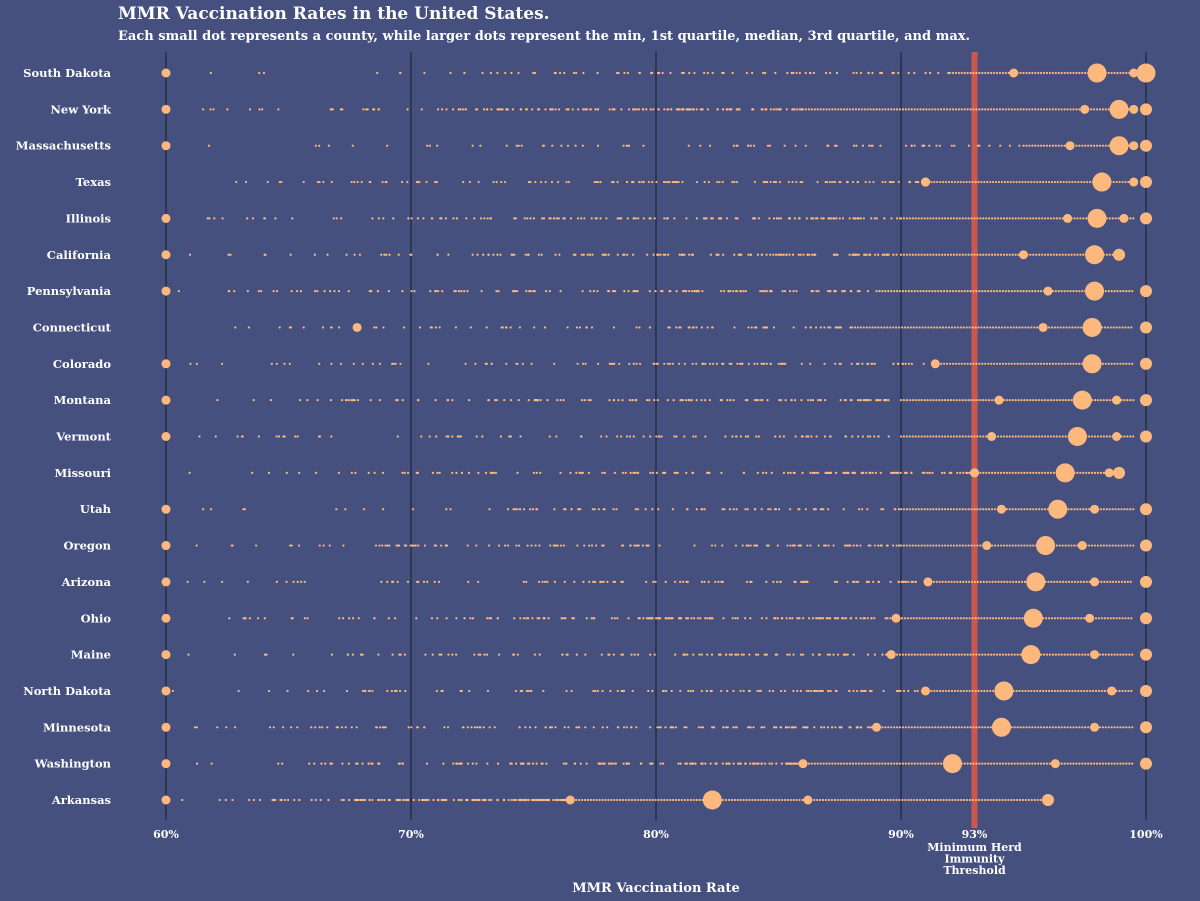 The image size is (1200, 901). Describe the element at coordinates (614, 182) in the screenshot. I see `state-row: Texas` at that location.